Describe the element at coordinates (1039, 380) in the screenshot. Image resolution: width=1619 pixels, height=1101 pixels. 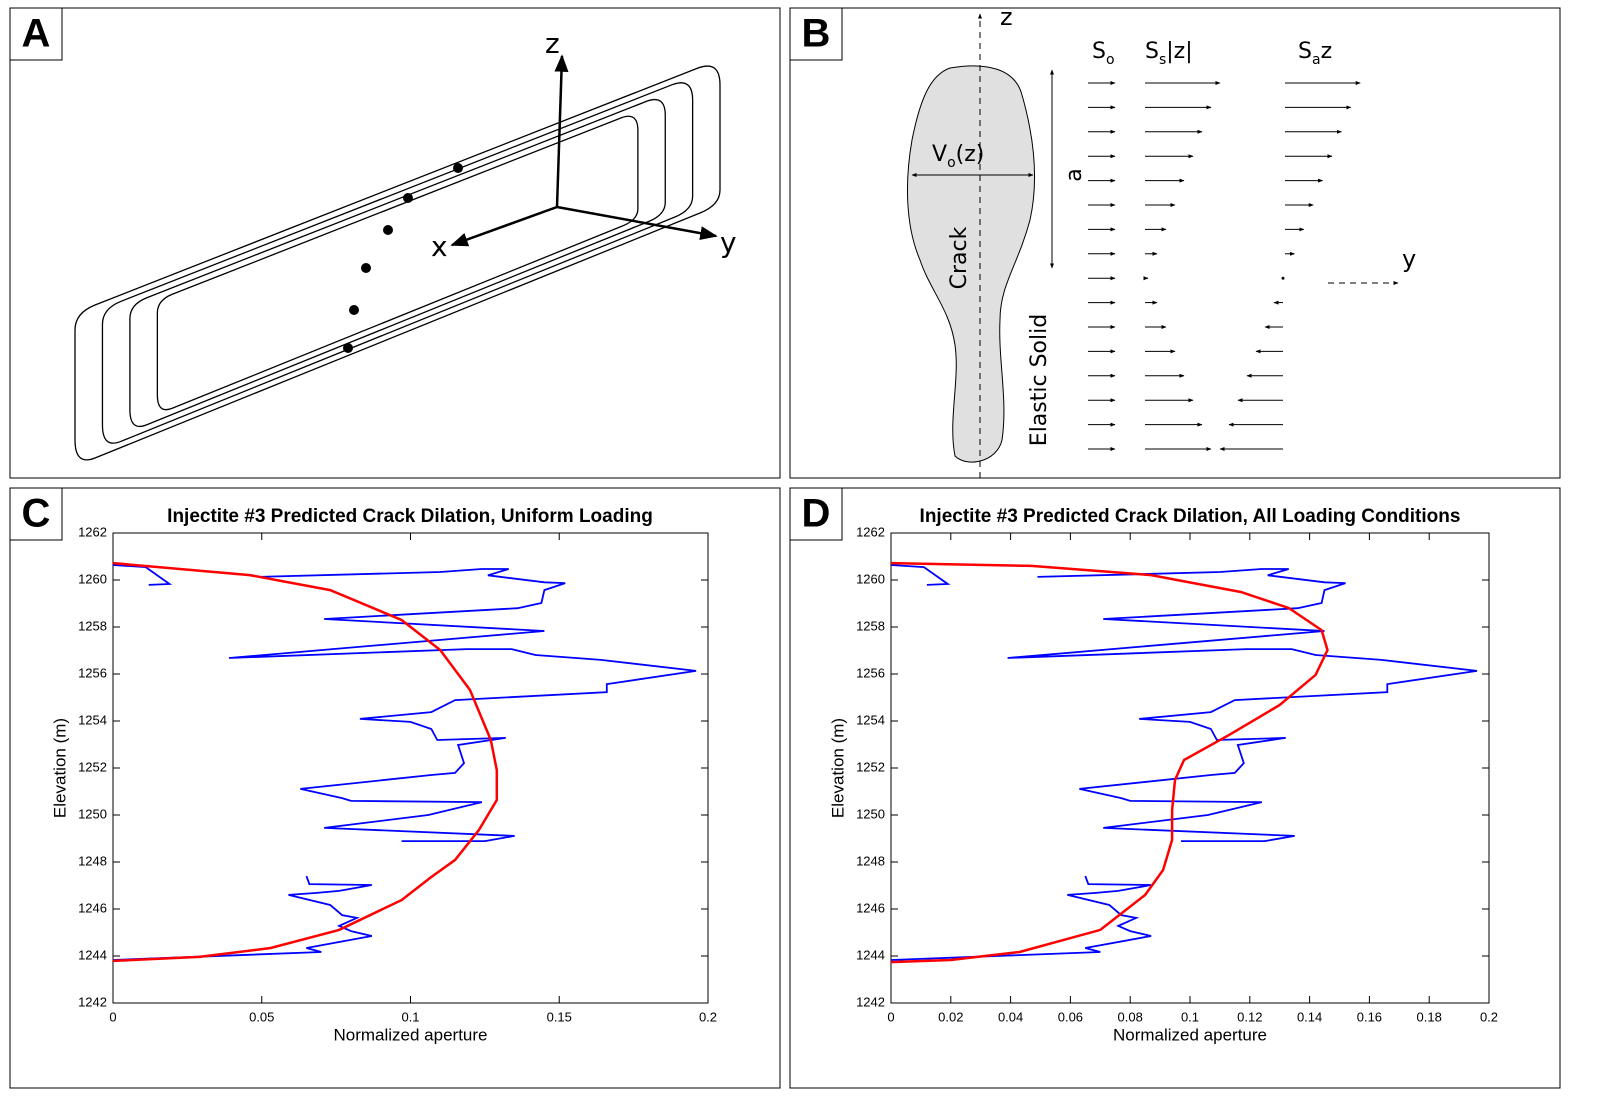
I see `solid-label: Elastic Solid` at that location.